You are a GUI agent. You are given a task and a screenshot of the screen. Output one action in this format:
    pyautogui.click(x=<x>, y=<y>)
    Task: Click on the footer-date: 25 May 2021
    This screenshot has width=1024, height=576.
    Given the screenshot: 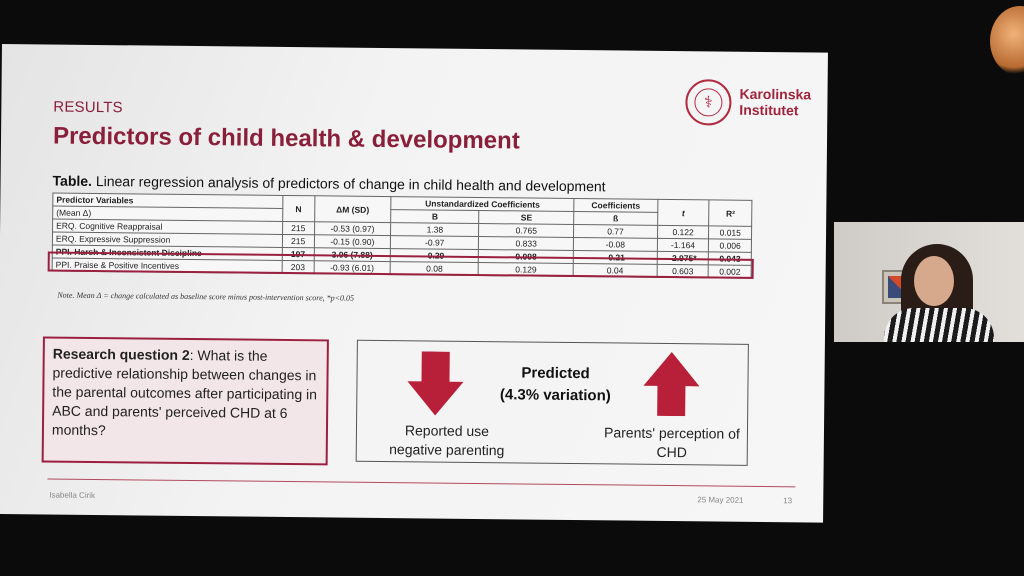 What is the action you would take?
    pyautogui.click(x=720, y=500)
    